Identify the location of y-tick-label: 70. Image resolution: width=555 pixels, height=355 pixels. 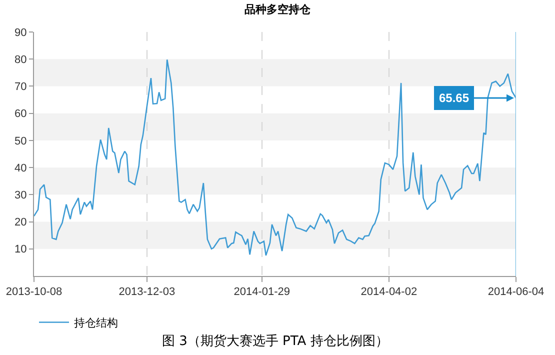
(20, 87).